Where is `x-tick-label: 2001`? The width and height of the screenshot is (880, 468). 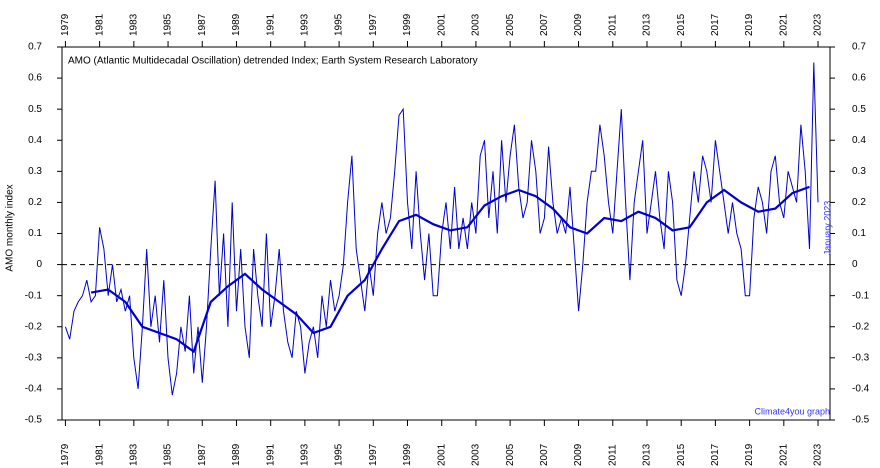 x-tick-label: 2001 is located at coordinates (441, 454).